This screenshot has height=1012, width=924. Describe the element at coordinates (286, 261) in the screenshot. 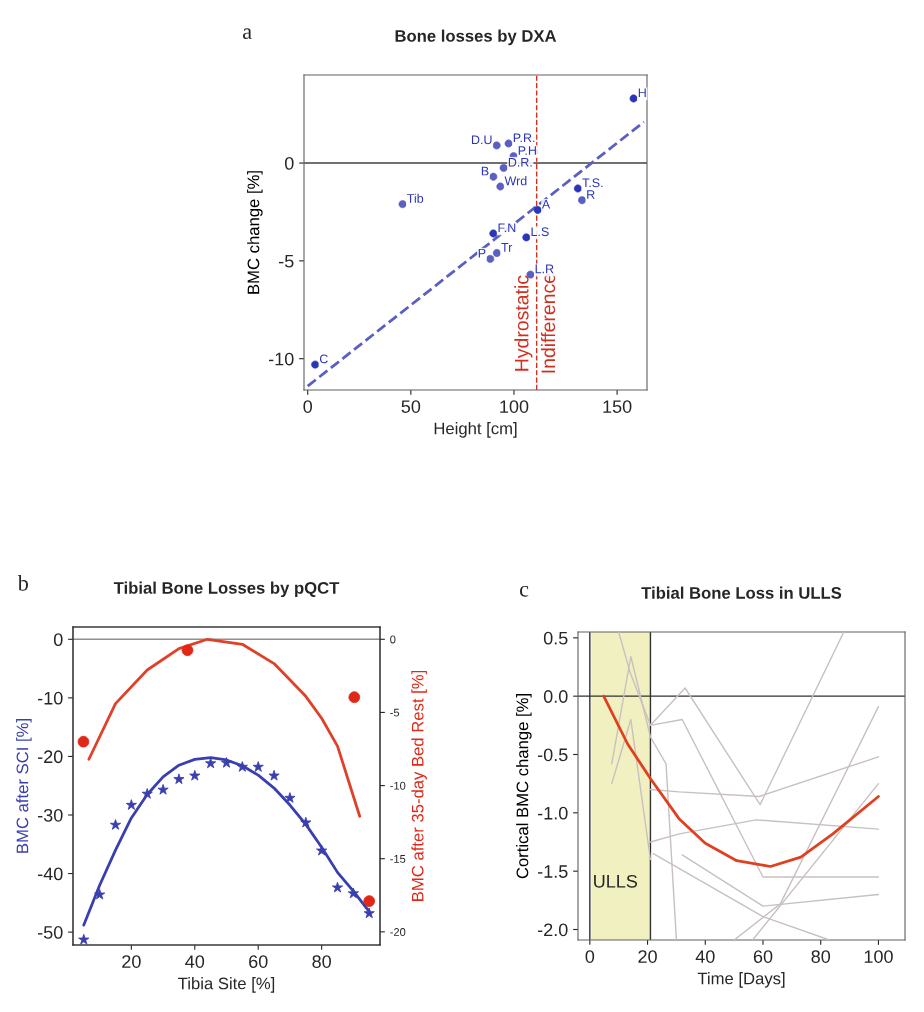

I see `y-tick-label: -5` at that location.